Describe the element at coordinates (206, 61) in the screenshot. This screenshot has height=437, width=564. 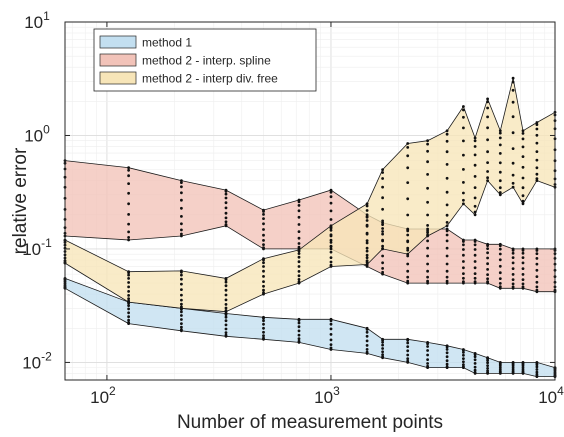
I see `legend-label: method 2 - interp. spline` at that location.